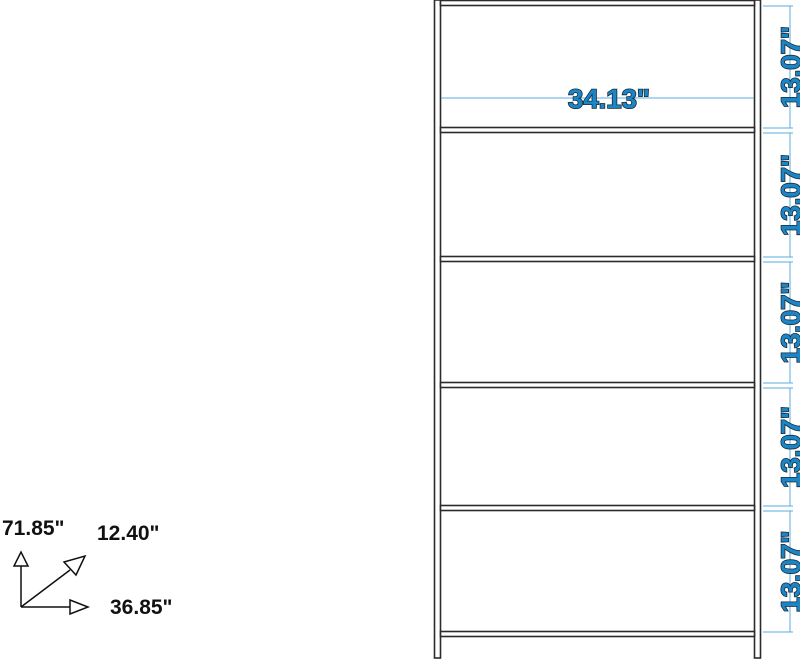 This screenshot has height=660, width=800. Describe the element at coordinates (437, 329) in the screenshot. I see `left-post` at that location.